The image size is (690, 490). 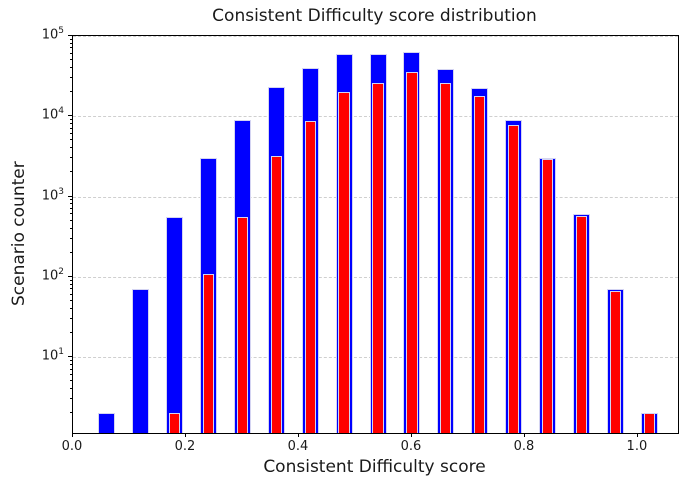 I want to click on y-axis-tick-label: 10³, so click(x=52, y=194).